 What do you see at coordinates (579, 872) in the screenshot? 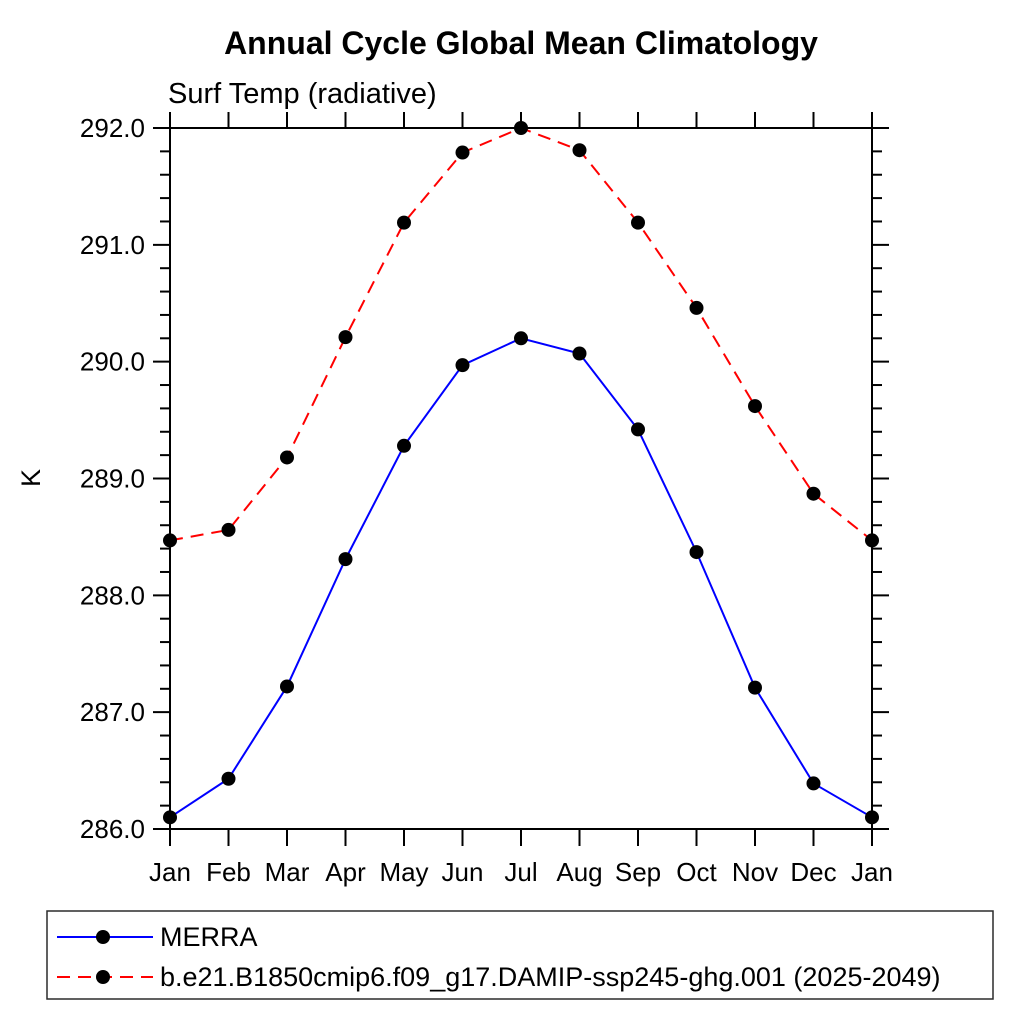
I see `x-tick-label: Aug` at bounding box center [579, 872].